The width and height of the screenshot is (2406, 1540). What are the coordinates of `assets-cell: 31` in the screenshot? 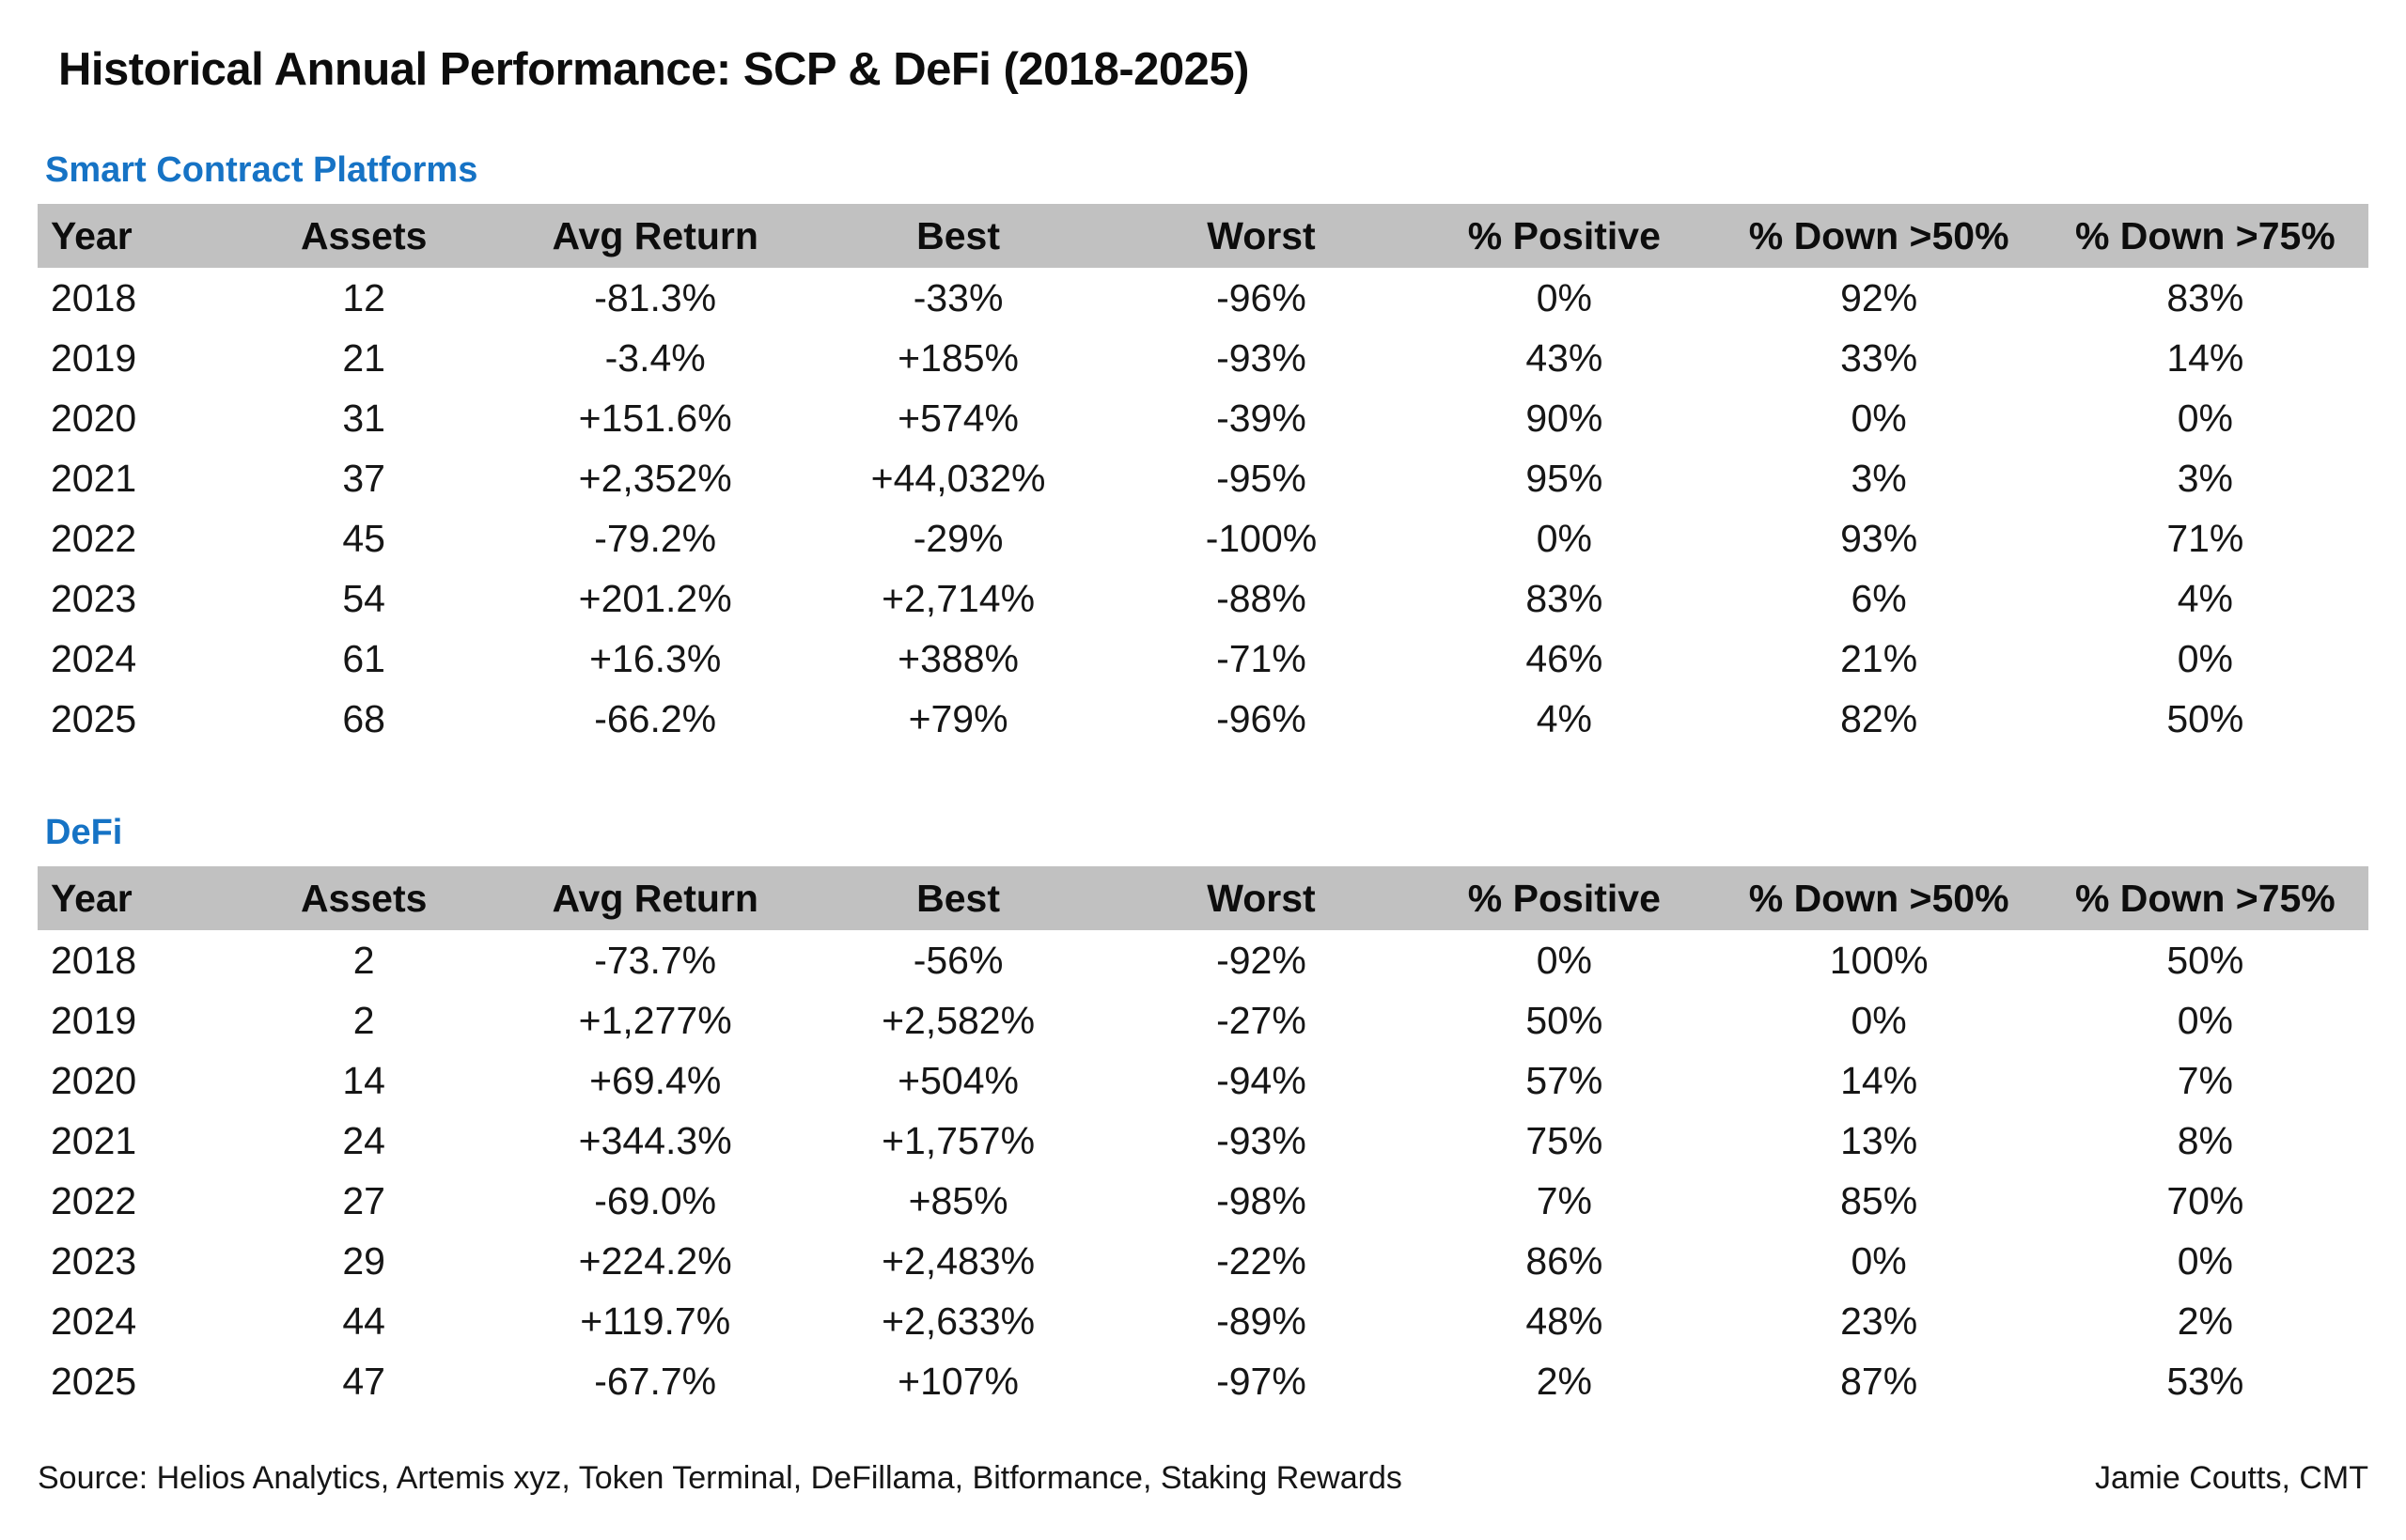 It's located at (363, 418).